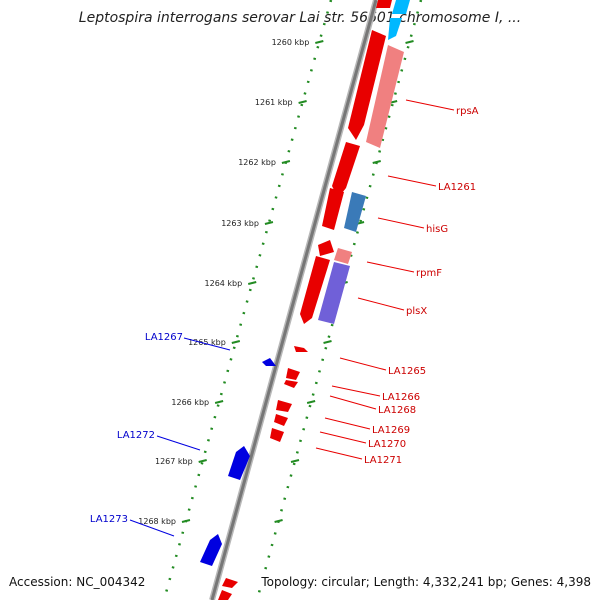  What do you see at coordinates (240, 223) in the screenshot?
I see `scale-label: 1263 kbp` at bounding box center [240, 223].